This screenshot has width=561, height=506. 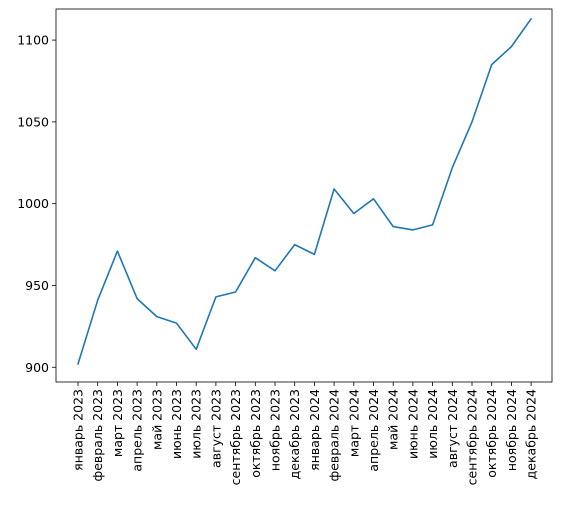 What do you see at coordinates (432, 424) in the screenshot?
I see `x-tick-label: июль 2024` at bounding box center [432, 424].